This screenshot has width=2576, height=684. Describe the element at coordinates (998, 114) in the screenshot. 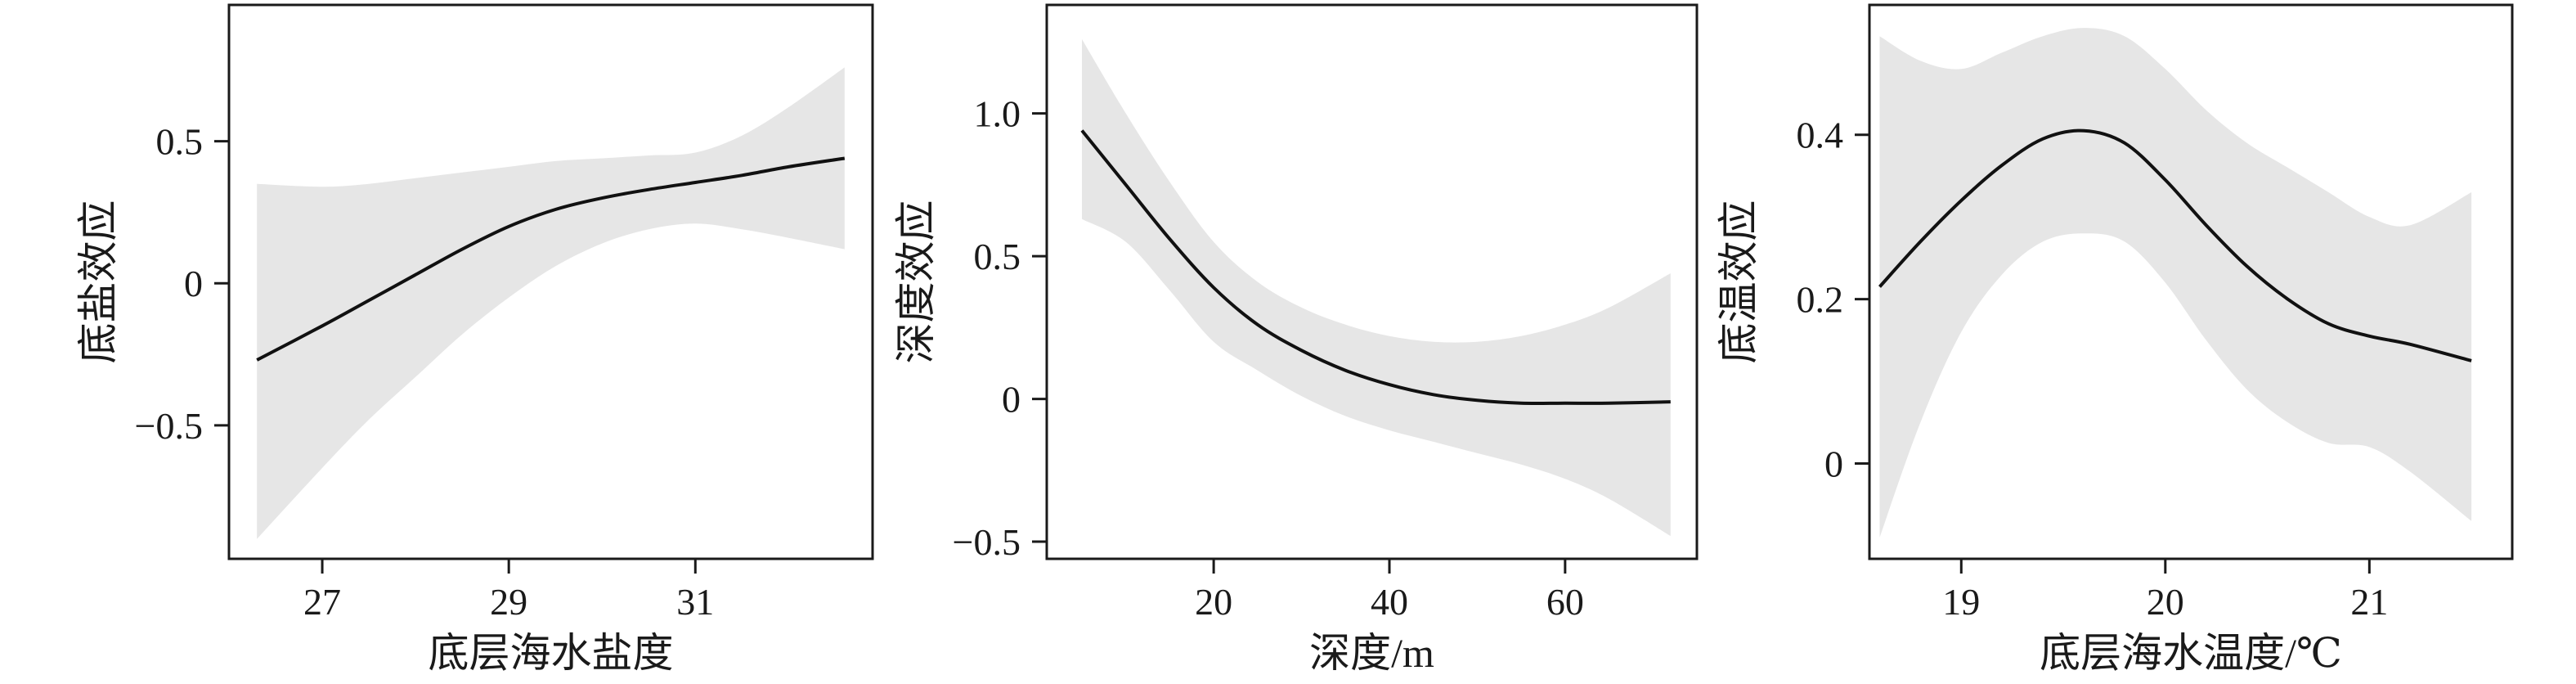

I see `y-tick-label: 1.0` at that location.